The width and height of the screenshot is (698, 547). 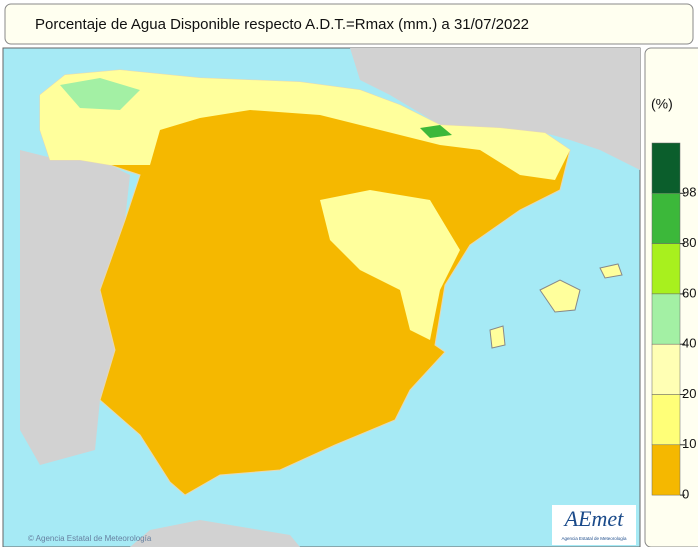 What do you see at coordinates (689, 343) in the screenshot?
I see `legend-label: 40` at bounding box center [689, 343].